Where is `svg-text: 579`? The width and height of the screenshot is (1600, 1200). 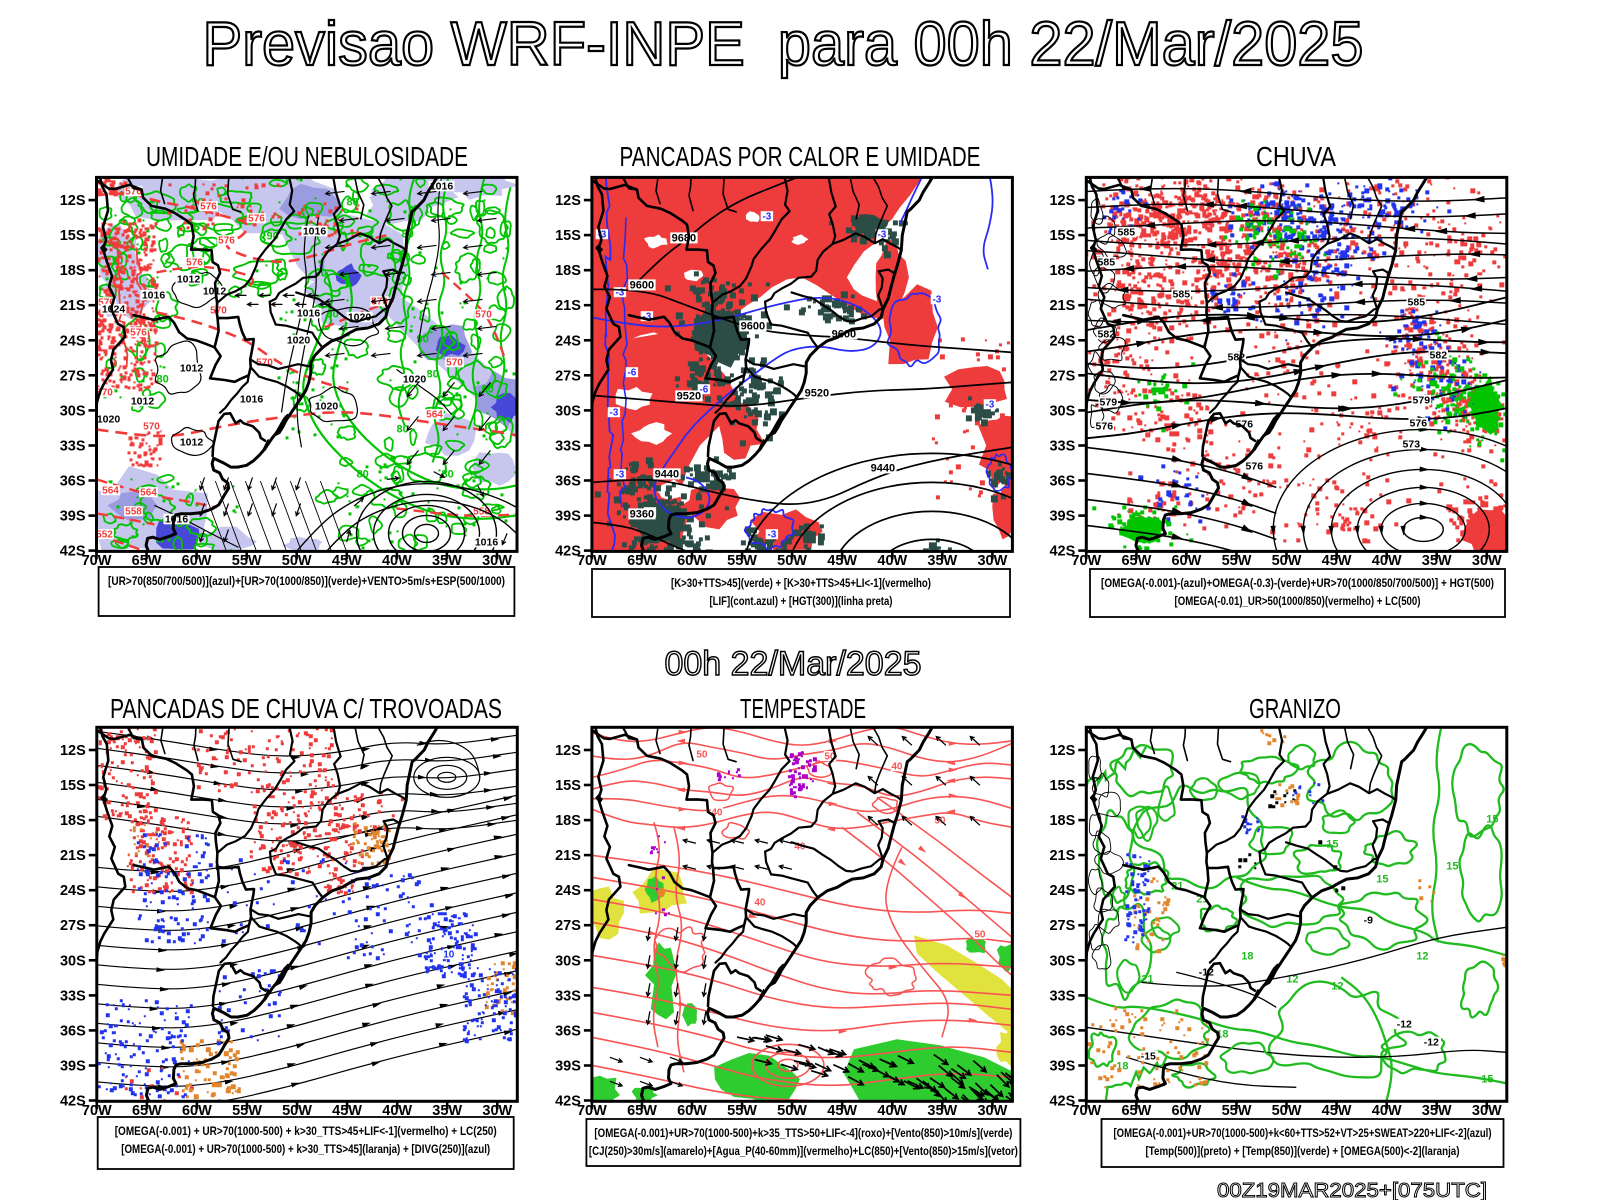
svg-text: 579 is located at coordinates (1109, 402).